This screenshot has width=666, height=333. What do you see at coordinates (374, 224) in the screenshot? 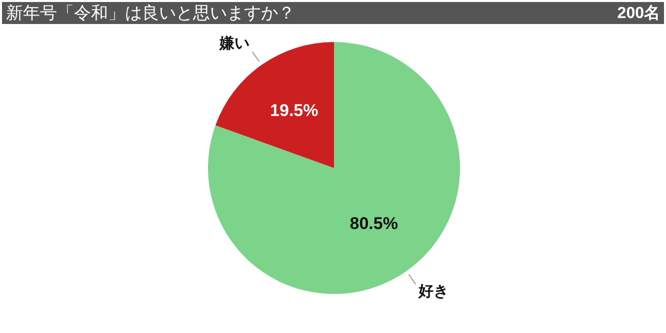
I see `data-label: 80.5%` at bounding box center [374, 224].